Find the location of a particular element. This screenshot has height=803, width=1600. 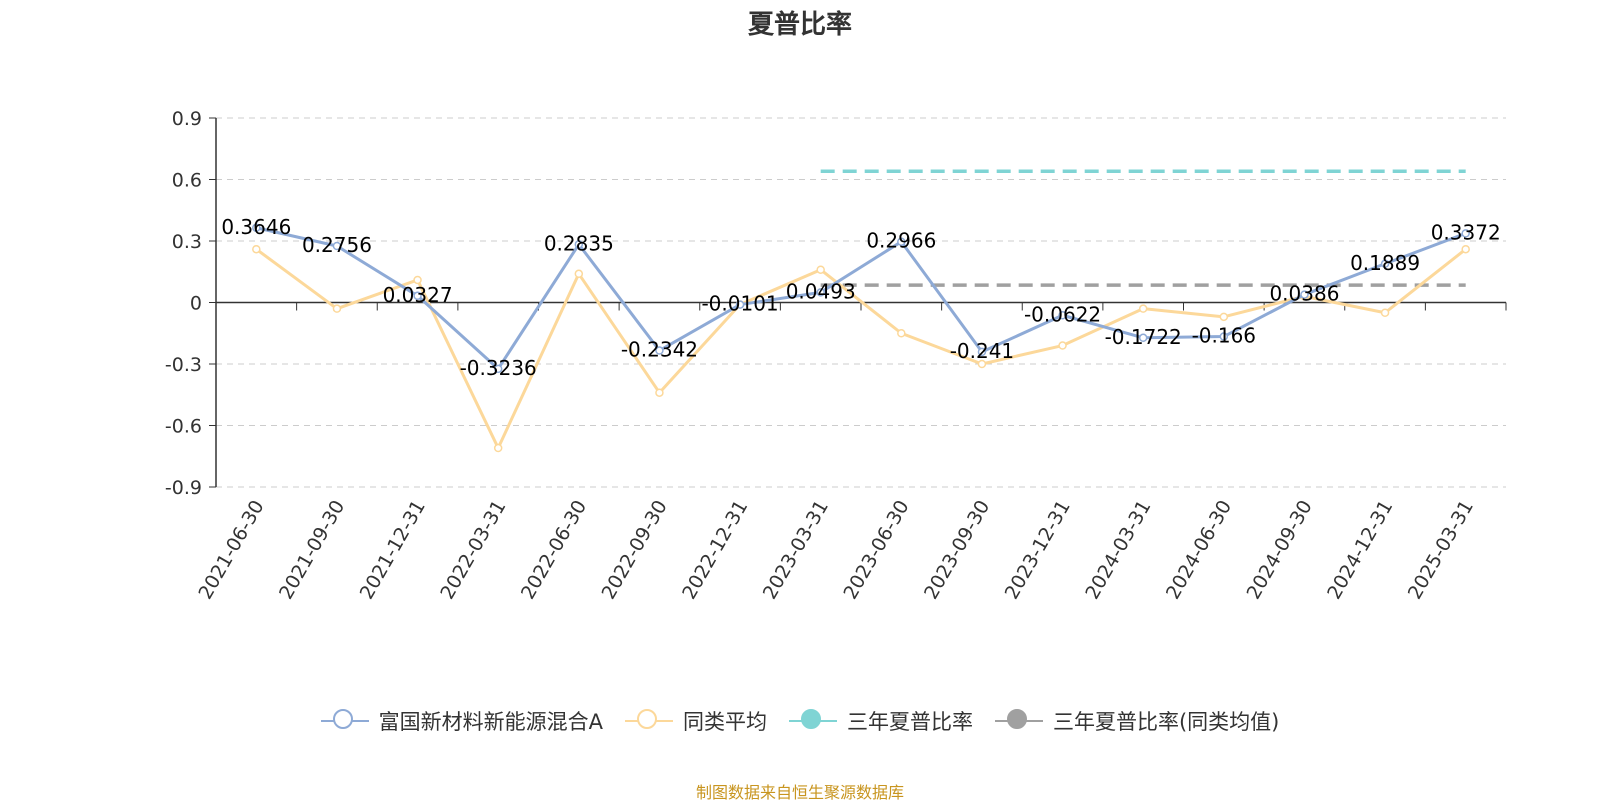

legend-label-three-year-sharpe-peer: 三年夏普比率(同类均值) is located at coordinates (1166, 722).